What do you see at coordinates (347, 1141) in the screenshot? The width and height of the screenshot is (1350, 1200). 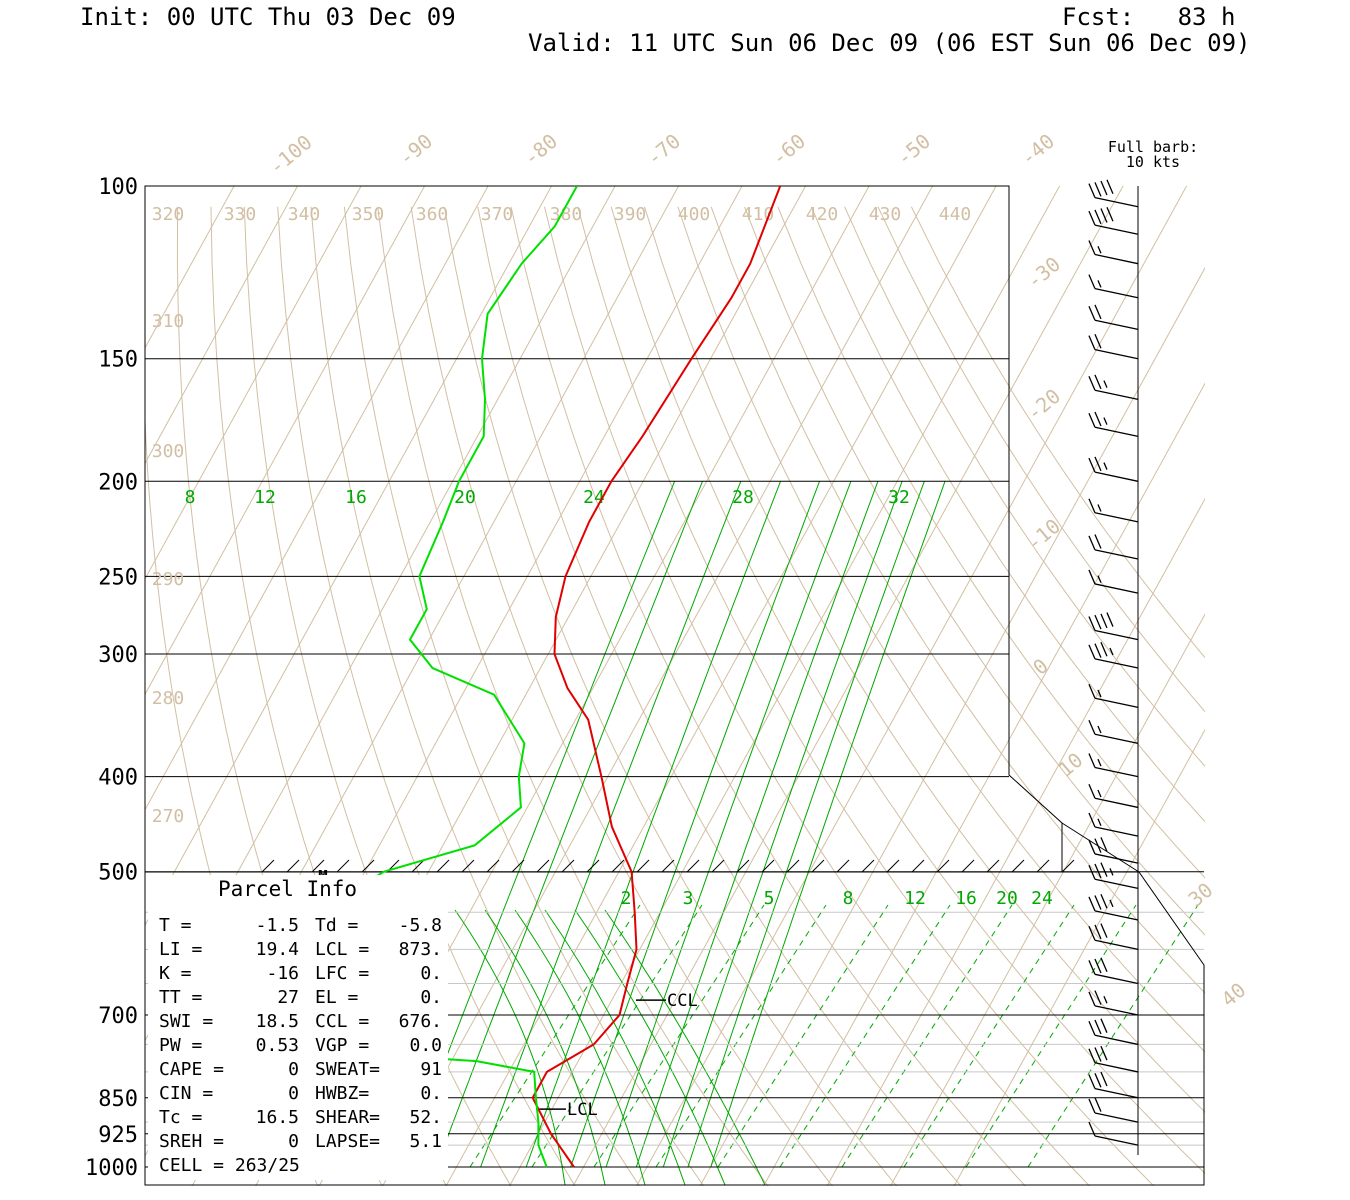 I see `parcel-key: LAPSE=` at bounding box center [347, 1141].